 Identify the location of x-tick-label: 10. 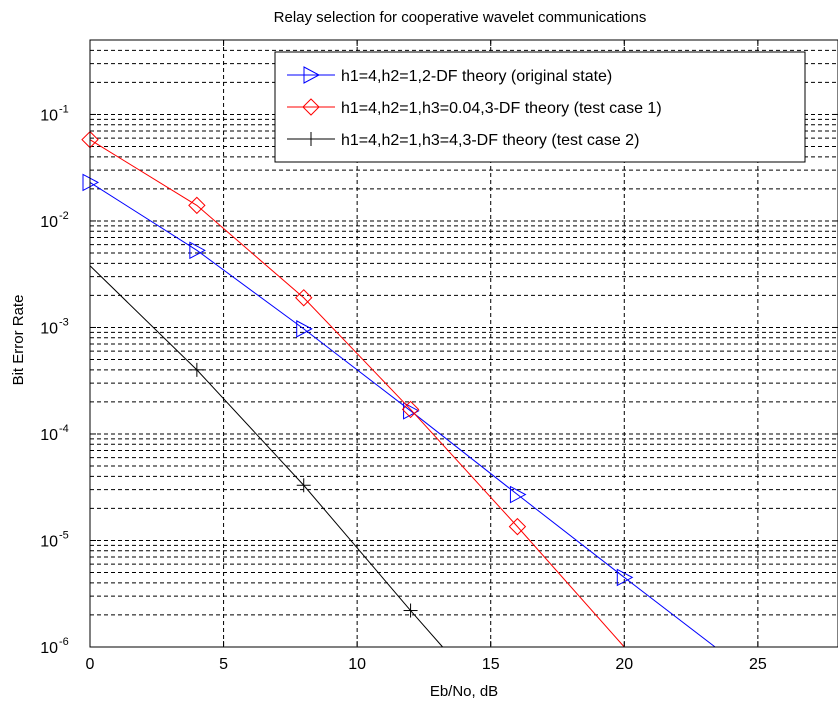
(357, 664).